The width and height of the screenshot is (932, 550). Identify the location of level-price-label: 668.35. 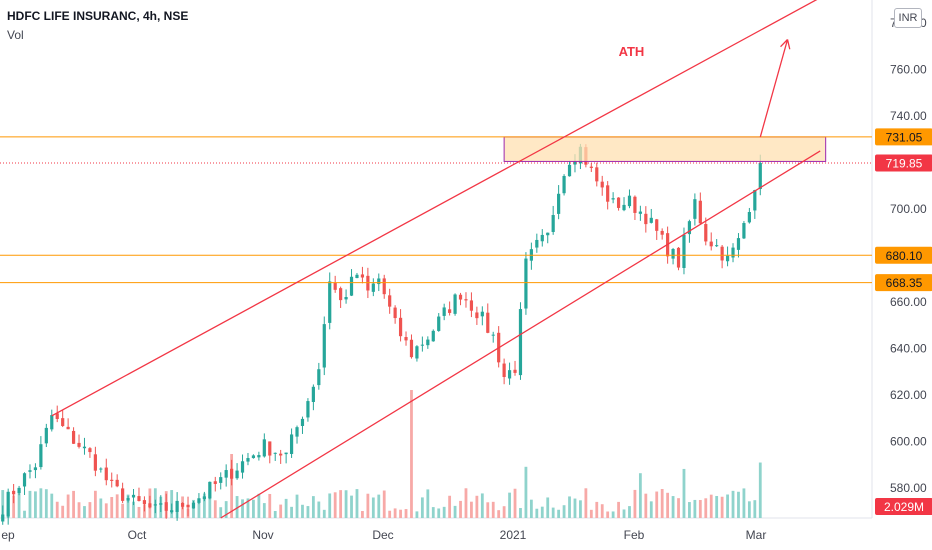
(904, 283).